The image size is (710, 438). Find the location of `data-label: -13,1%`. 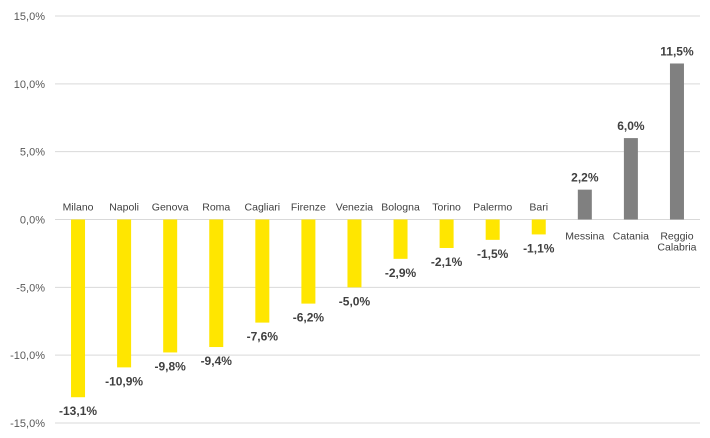

data-label: -13,1% is located at coordinates (78, 411).